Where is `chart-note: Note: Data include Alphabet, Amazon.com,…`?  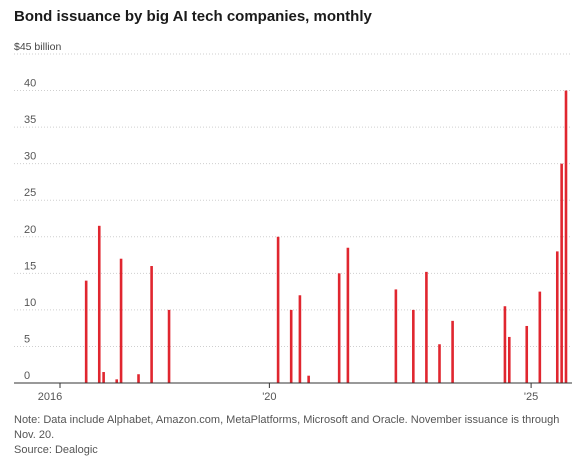 chart-note: Note: Data include Alphabet, Amazon.com,… is located at coordinates (287, 427).